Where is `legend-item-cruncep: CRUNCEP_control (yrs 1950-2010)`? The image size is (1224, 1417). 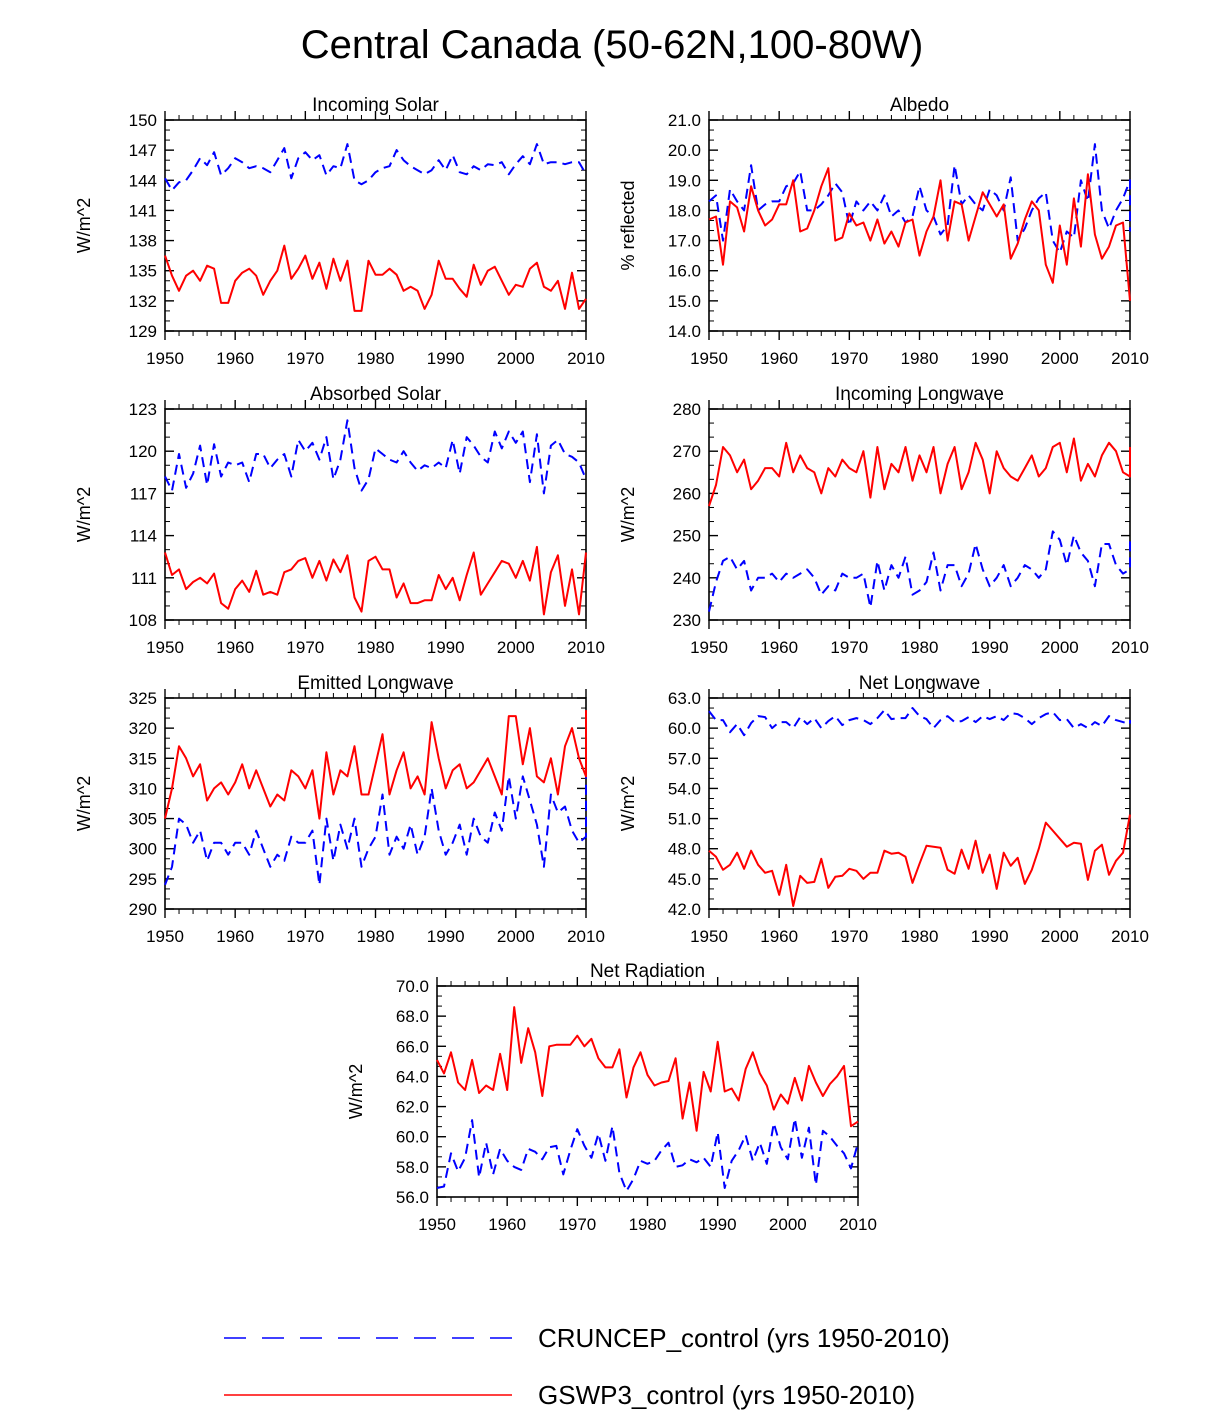 legend-item-cruncep: CRUNCEP_control (yrs 1950-2010) is located at coordinates (587, 1338).